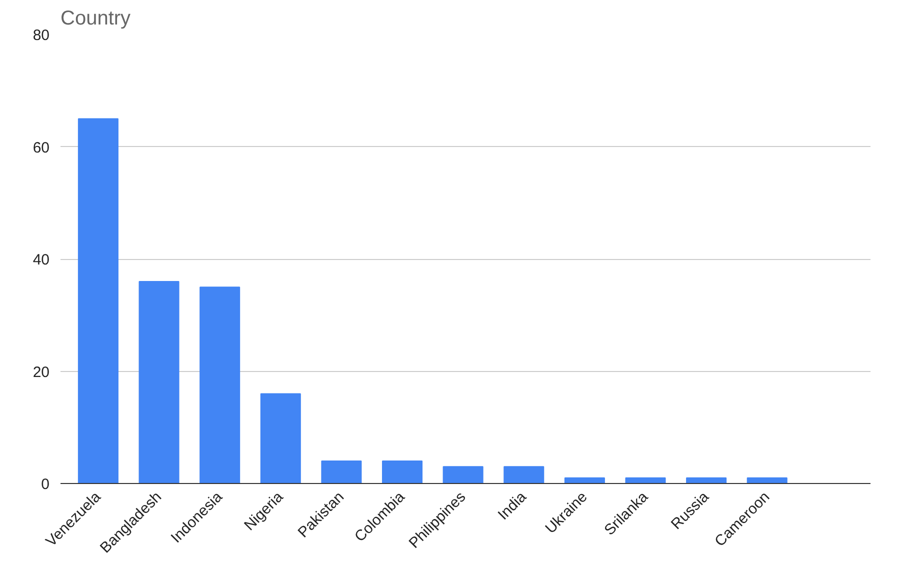 The height and width of the screenshot is (572, 909). Describe the element at coordinates (45, 484) in the screenshot. I see `y-tick-label: 0` at that location.